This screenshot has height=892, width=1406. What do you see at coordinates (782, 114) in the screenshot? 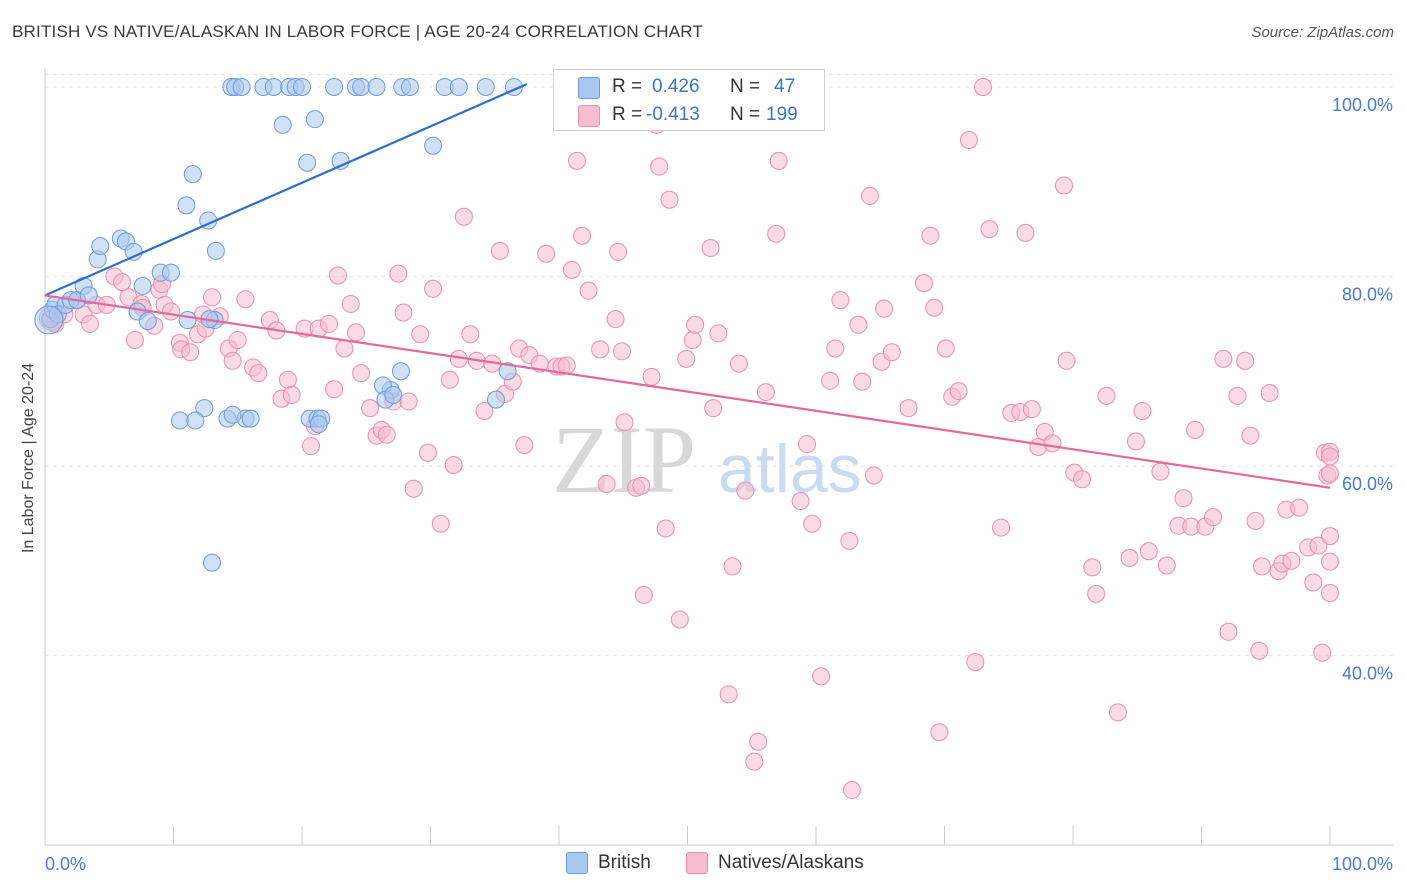
I see `legend-n-value-natives: 199` at bounding box center [782, 114].